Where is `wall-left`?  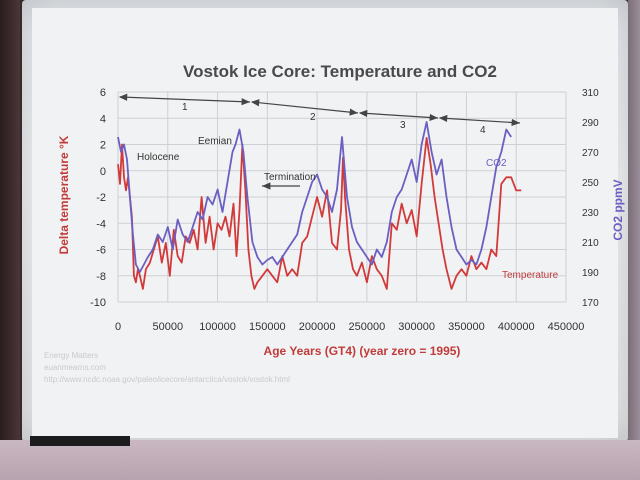 wall-left is located at coordinates (10, 240).